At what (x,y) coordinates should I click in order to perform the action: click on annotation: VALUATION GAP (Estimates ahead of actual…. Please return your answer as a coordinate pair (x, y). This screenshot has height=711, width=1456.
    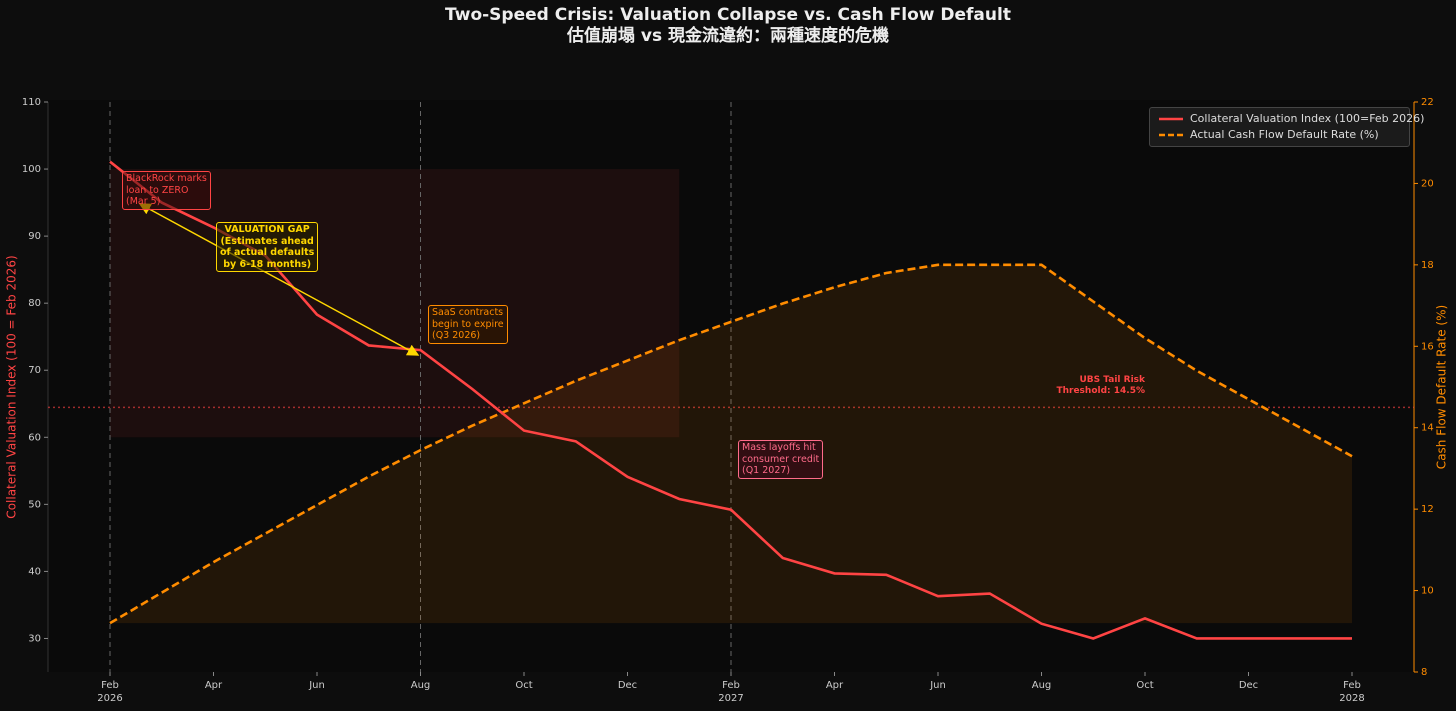
    Looking at the image, I should click on (267, 247).